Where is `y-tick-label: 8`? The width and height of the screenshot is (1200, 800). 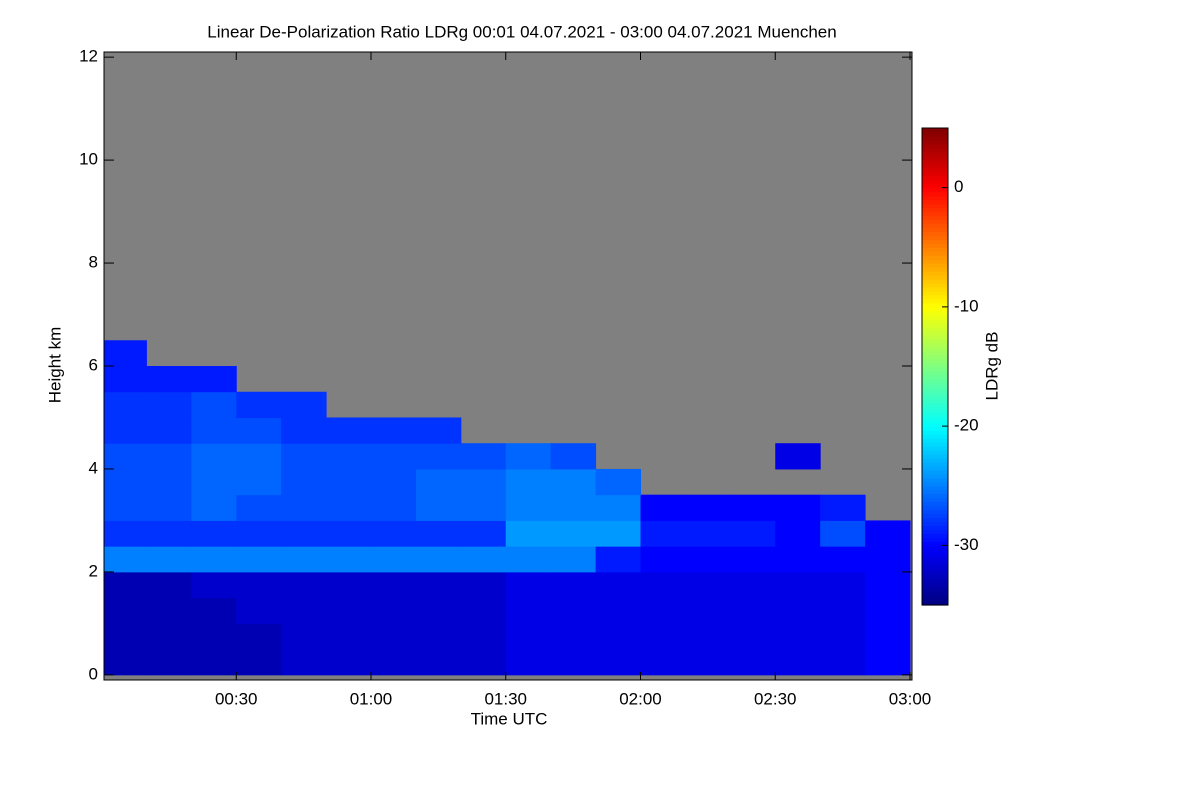 y-tick-label: 8 is located at coordinates (93, 262).